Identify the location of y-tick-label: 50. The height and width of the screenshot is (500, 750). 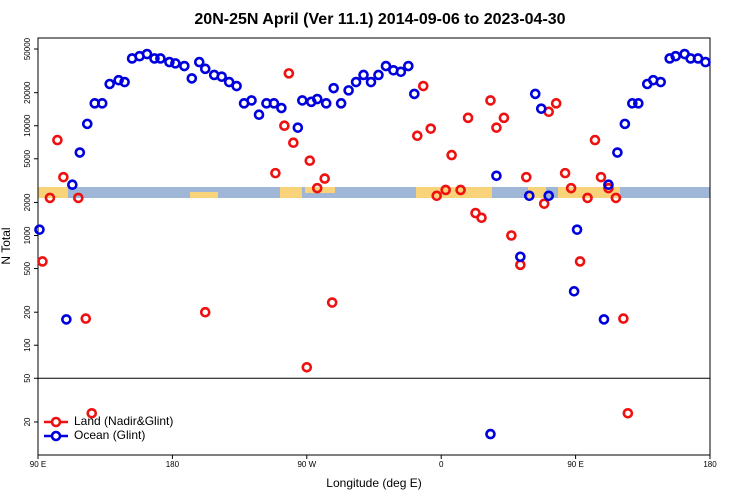
(27, 377).